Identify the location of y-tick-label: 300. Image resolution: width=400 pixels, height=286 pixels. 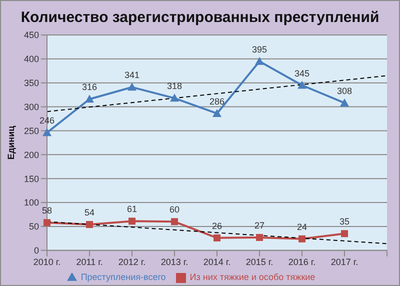
(31, 107).